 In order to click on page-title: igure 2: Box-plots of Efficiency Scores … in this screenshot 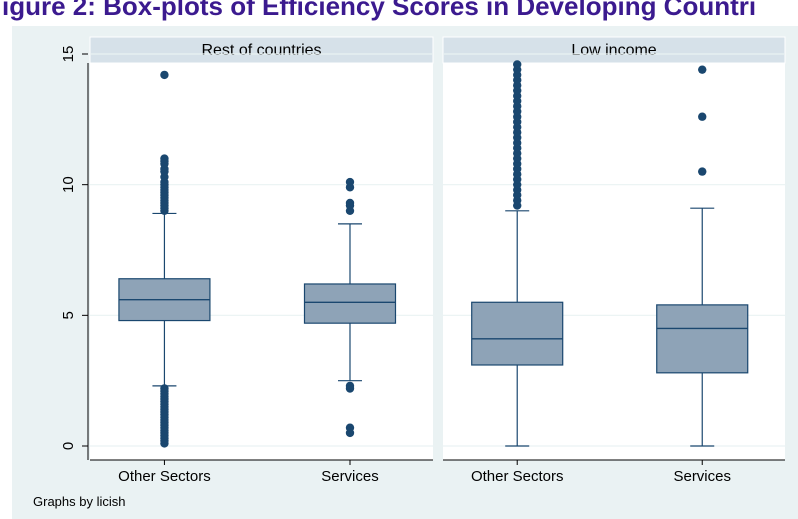, I will do `click(379, 10)`.